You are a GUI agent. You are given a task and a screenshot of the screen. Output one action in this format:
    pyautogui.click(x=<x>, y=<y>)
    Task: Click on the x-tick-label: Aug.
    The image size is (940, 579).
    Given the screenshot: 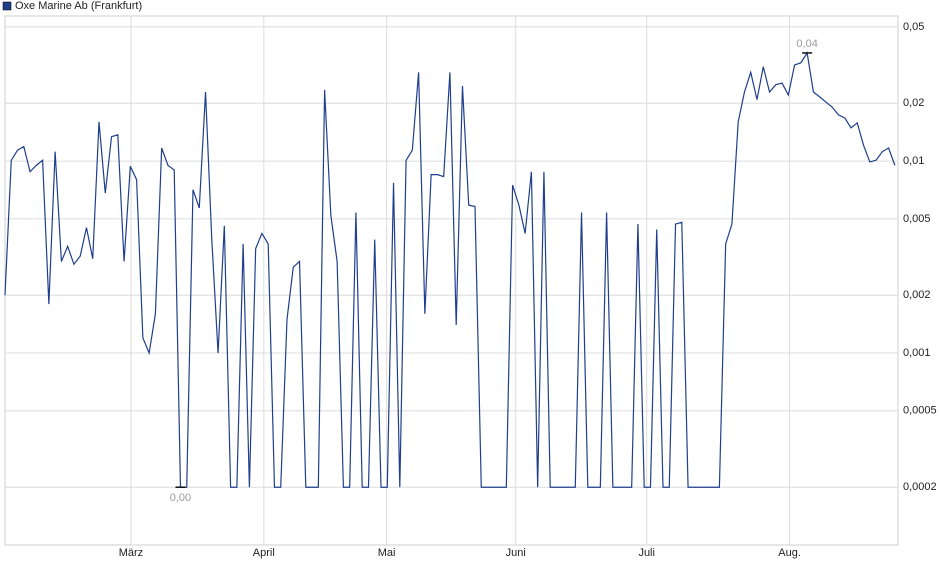 What is the action you would take?
    pyautogui.click(x=789, y=553)
    